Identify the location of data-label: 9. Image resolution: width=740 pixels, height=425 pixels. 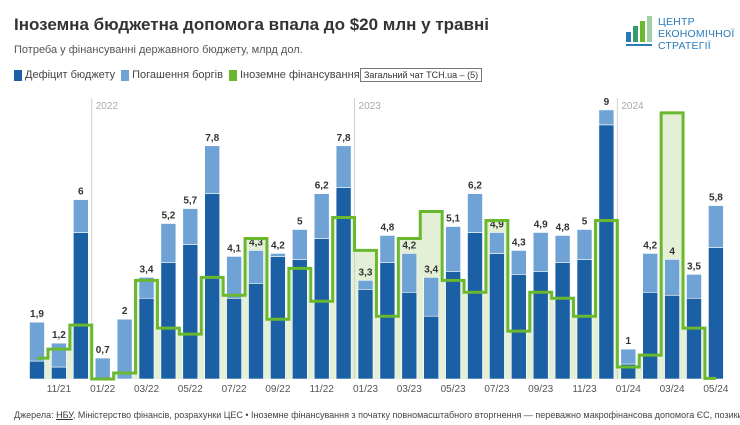
(607, 102).